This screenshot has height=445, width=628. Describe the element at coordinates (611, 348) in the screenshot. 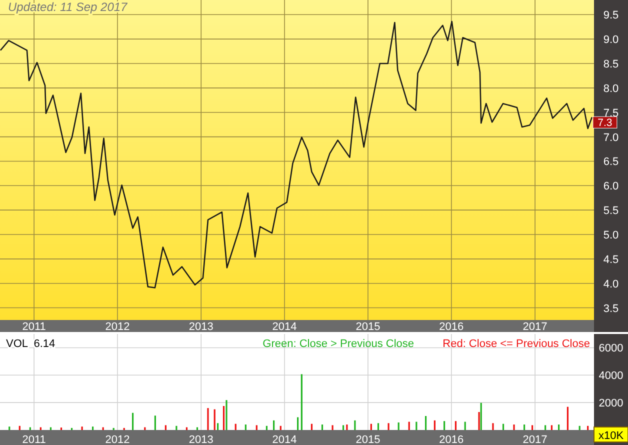

I see `y-tick-label: 6000` at that location.